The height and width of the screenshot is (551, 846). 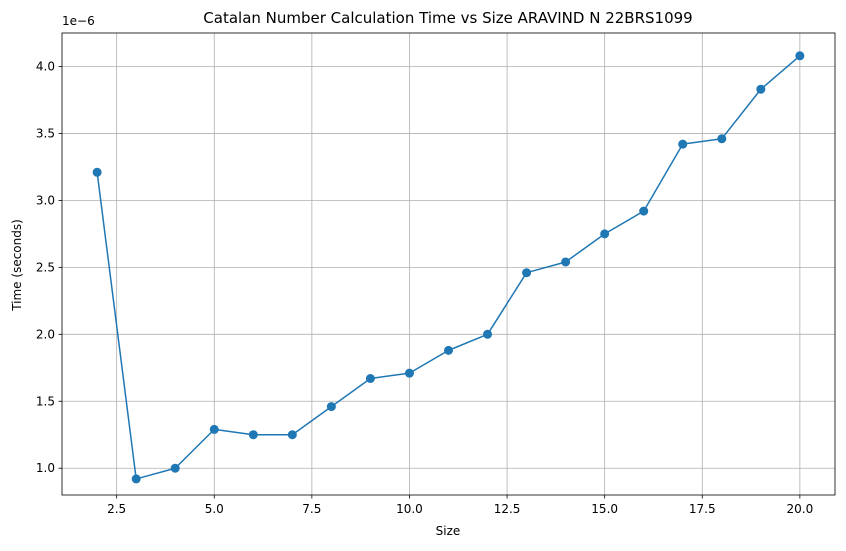 What do you see at coordinates (45, 468) in the screenshot?
I see `y-tick-label: 1.0` at bounding box center [45, 468].